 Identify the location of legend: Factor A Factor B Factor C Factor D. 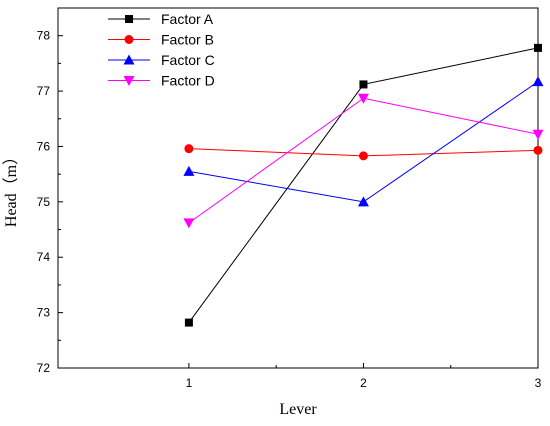
(161, 50).